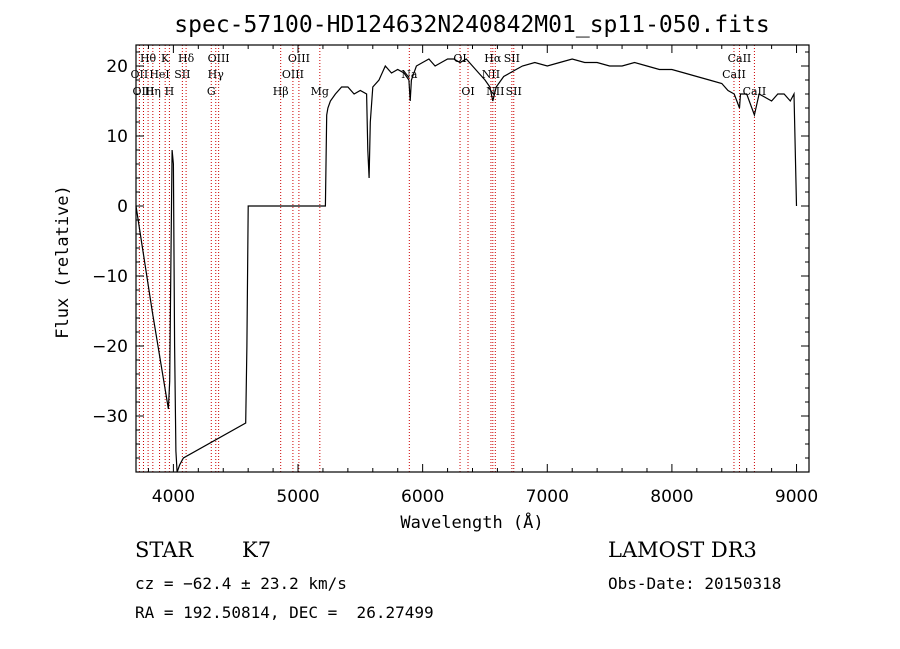 This screenshot has height=649, width=900. Describe the element at coordinates (110, 347) in the screenshot. I see `y-tick-label: −20` at that location.